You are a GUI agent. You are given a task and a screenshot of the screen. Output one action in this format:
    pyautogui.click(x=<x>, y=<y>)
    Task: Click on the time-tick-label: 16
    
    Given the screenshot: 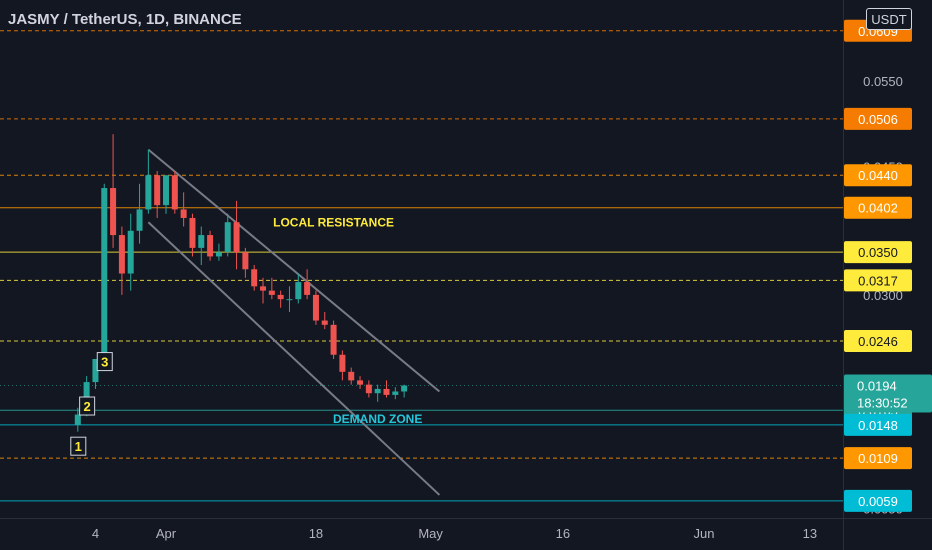 What is the action you would take?
    pyautogui.click(x=563, y=533)
    